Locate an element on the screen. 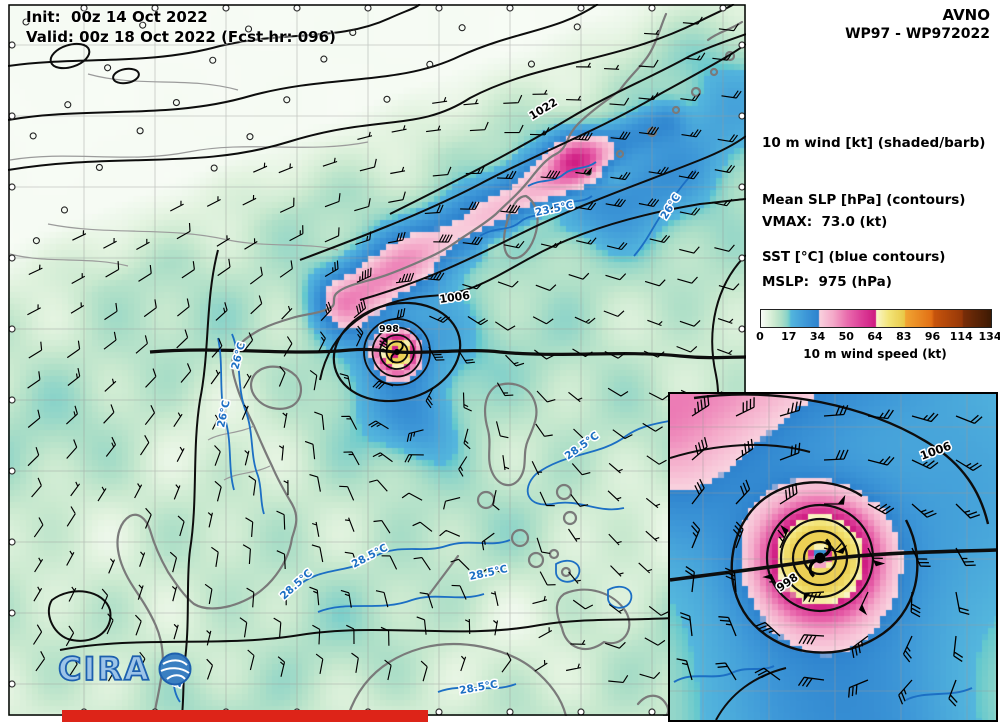 This screenshot has width=1000, height=722. colorbar-gradient is located at coordinates (876, 318).